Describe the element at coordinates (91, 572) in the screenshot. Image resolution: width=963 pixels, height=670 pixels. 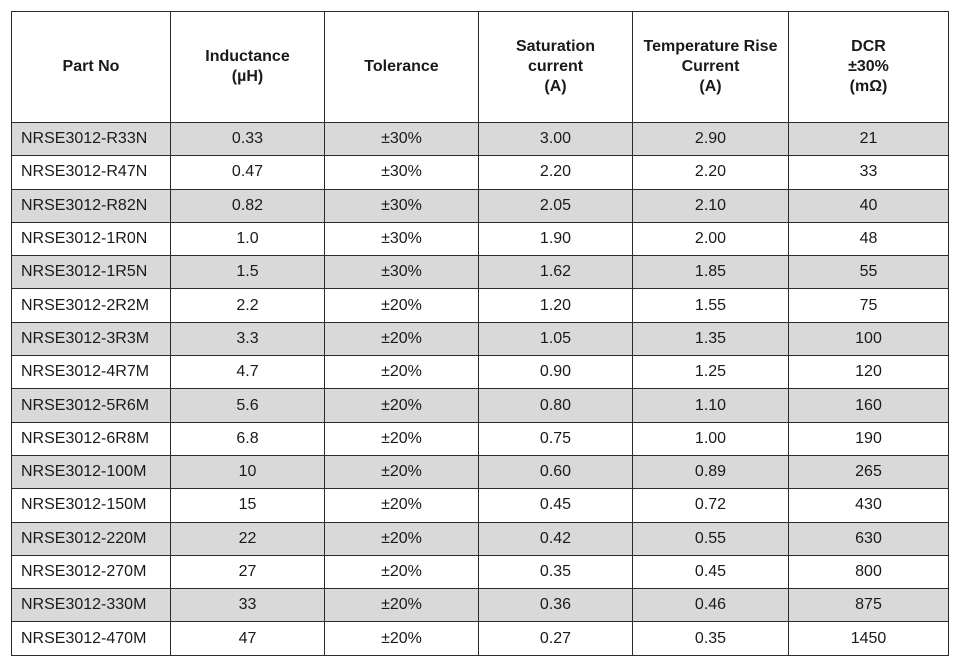
I see `cell-part-no: NRSE3012-270M` at that location.